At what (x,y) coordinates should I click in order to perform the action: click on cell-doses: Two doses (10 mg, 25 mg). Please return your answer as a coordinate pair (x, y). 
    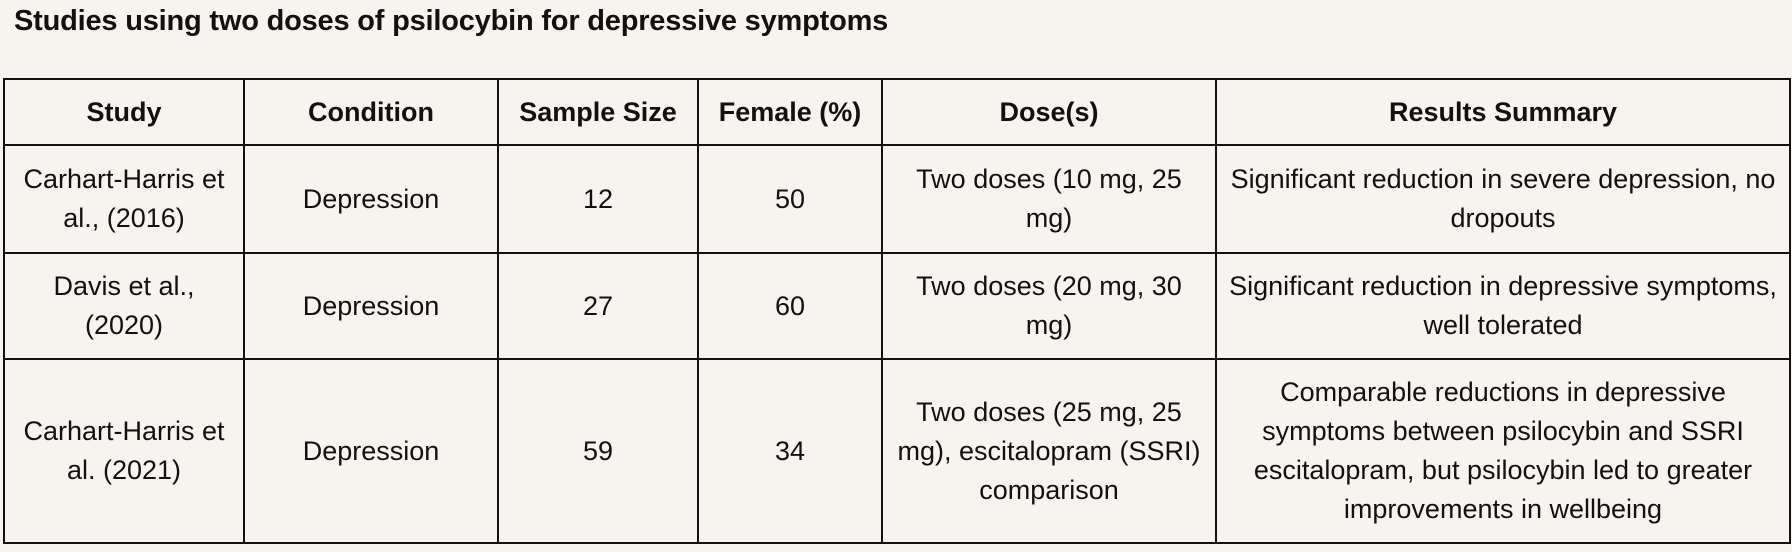
    Looking at the image, I should click on (1049, 199).